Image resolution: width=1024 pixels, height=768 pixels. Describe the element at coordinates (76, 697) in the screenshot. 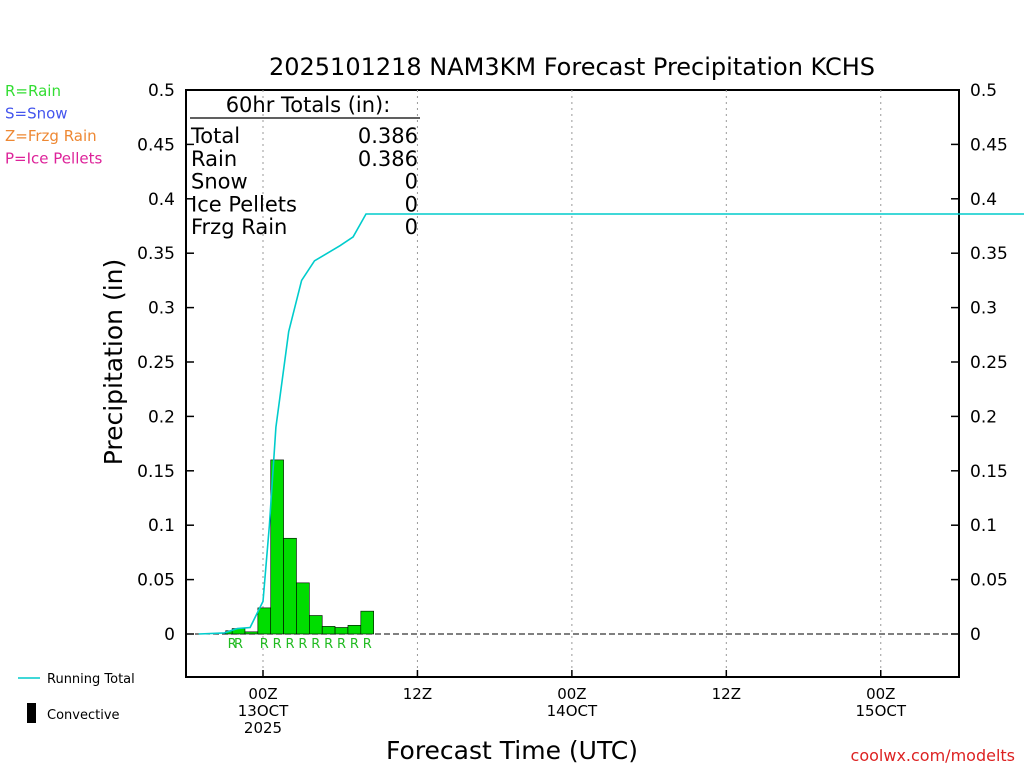

I see `series-legend: Running Total Convective` at that location.